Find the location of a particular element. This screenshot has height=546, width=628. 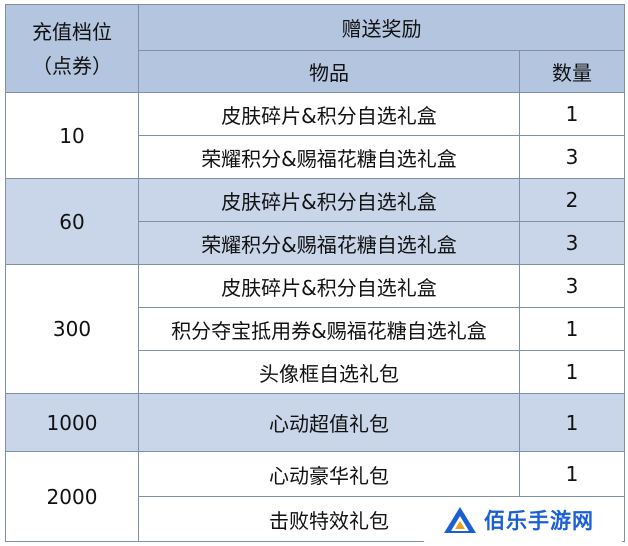

tier-cell: 10 is located at coordinates (72, 135).